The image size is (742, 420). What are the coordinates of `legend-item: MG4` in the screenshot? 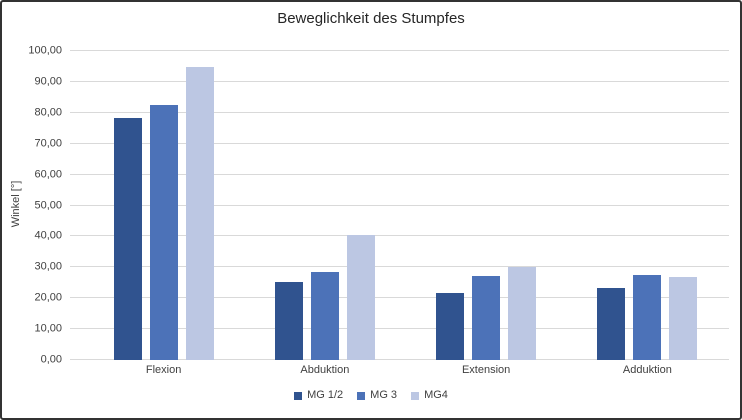 It's located at (429, 395).